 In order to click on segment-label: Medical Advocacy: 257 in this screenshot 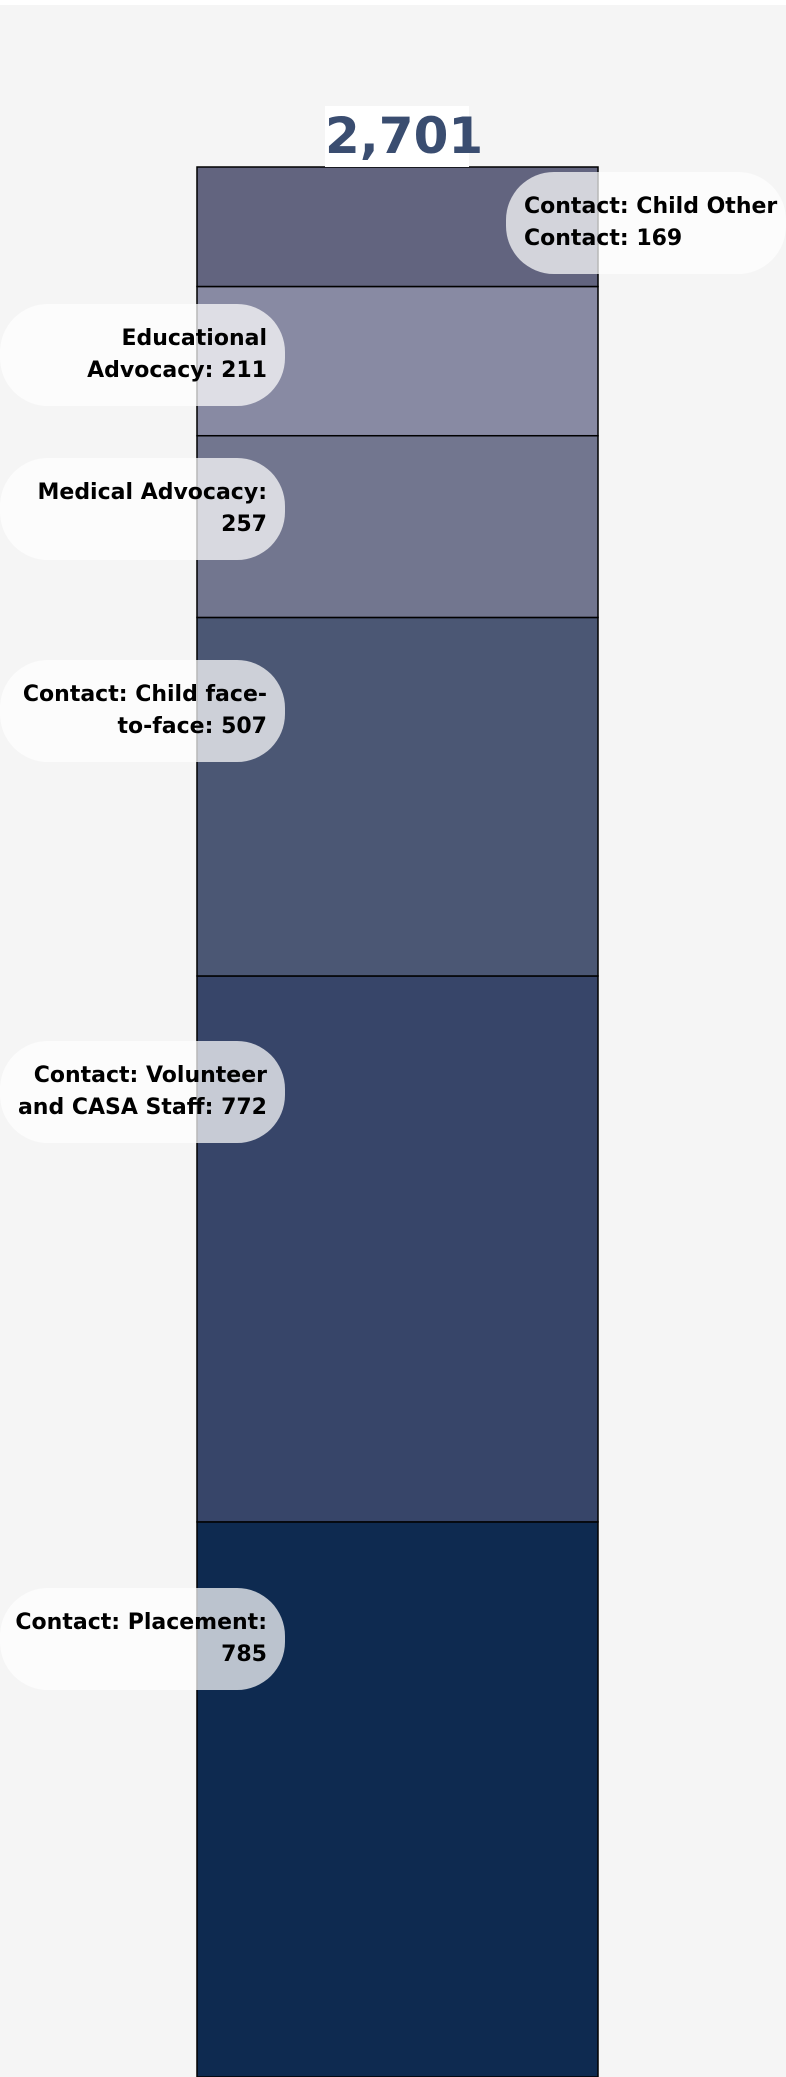, I will do `click(142, 508)`.